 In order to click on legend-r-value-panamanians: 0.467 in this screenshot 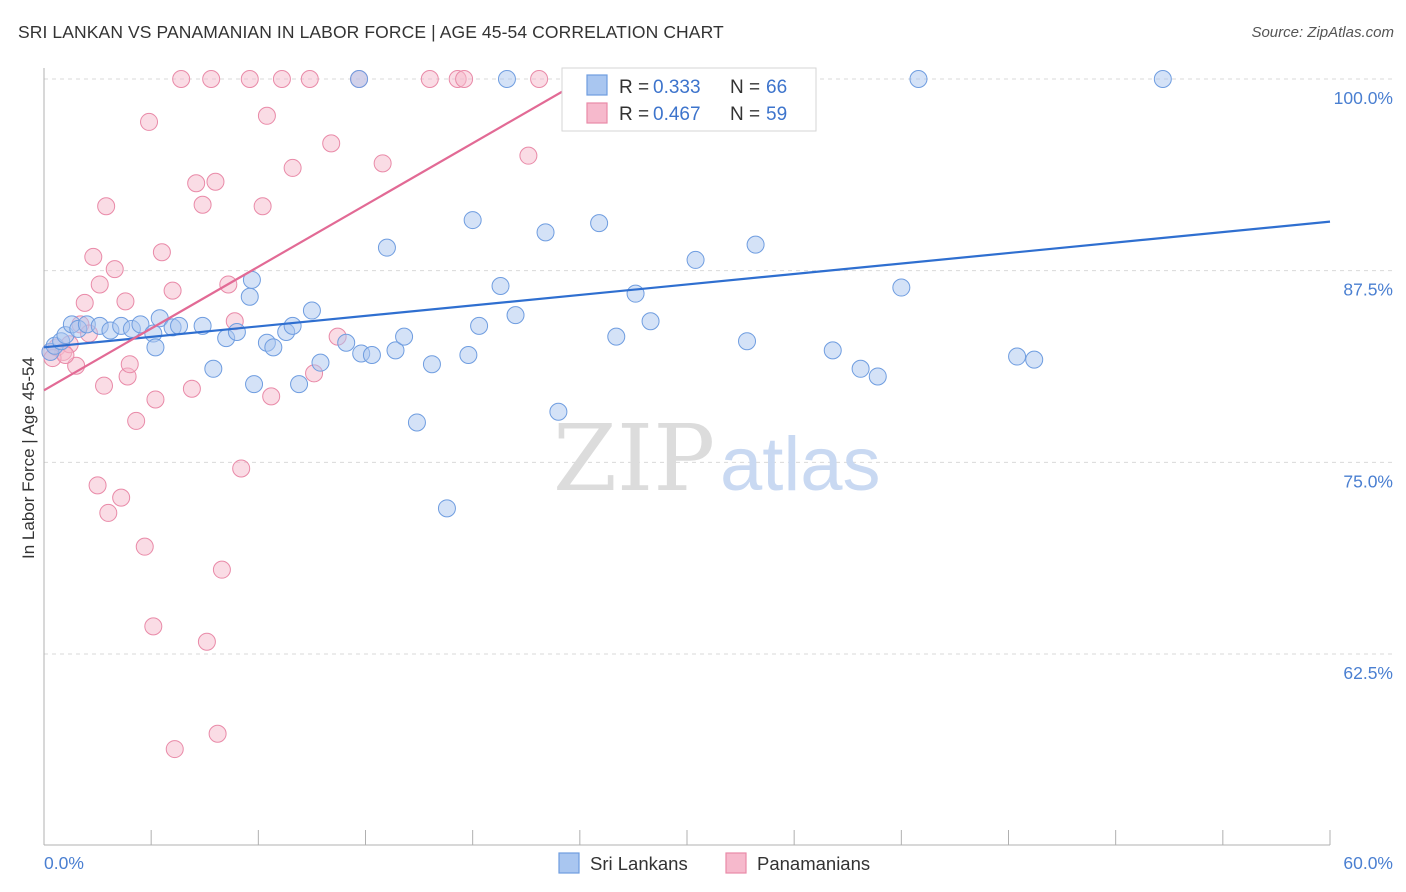, I will do `click(677, 114)`.